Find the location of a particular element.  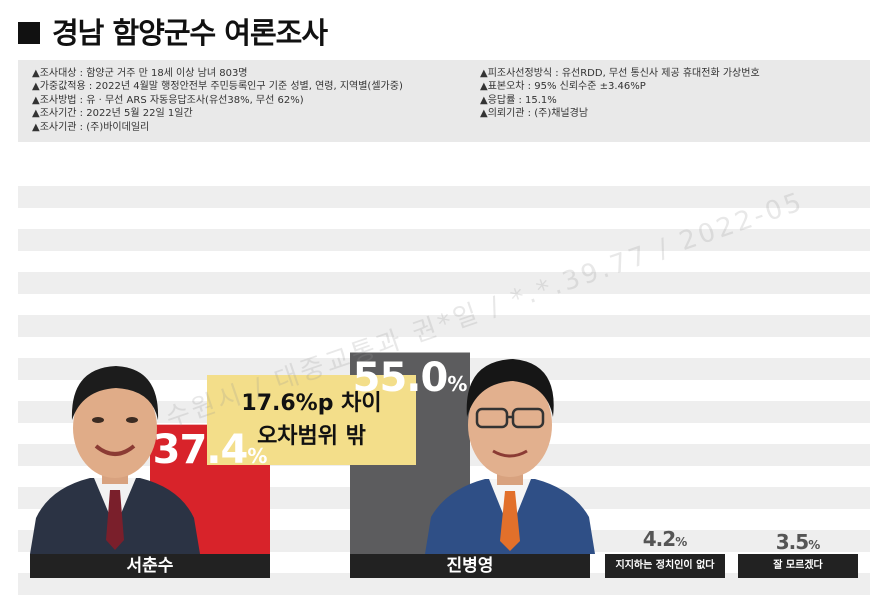

info-line: ▲조사대상 : 함양군 거주 만 18세 이상 남녀 803명 is located at coordinates (140, 73).